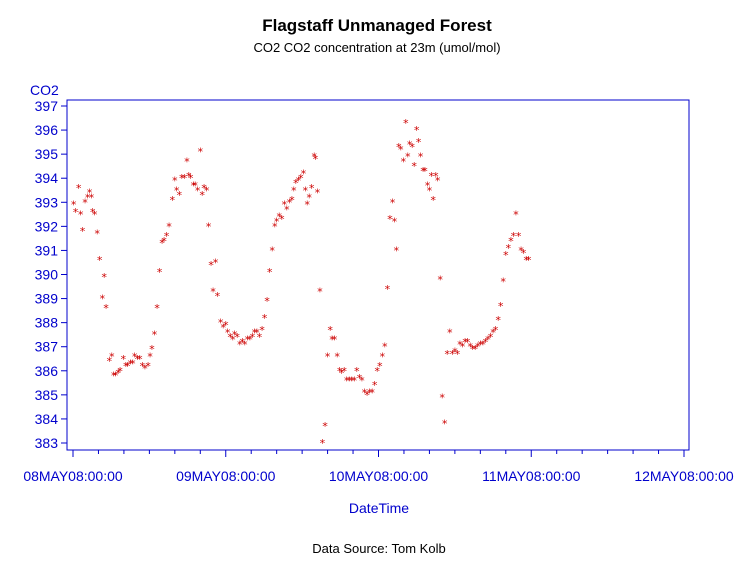 The width and height of the screenshot is (749, 564). Describe the element at coordinates (47, 395) in the screenshot. I see `y-tick-label: 385` at that location.